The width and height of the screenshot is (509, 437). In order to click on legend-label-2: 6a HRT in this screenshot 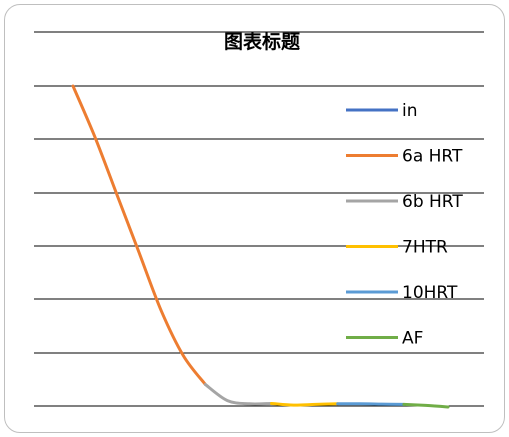, I will do `click(432, 157)`.